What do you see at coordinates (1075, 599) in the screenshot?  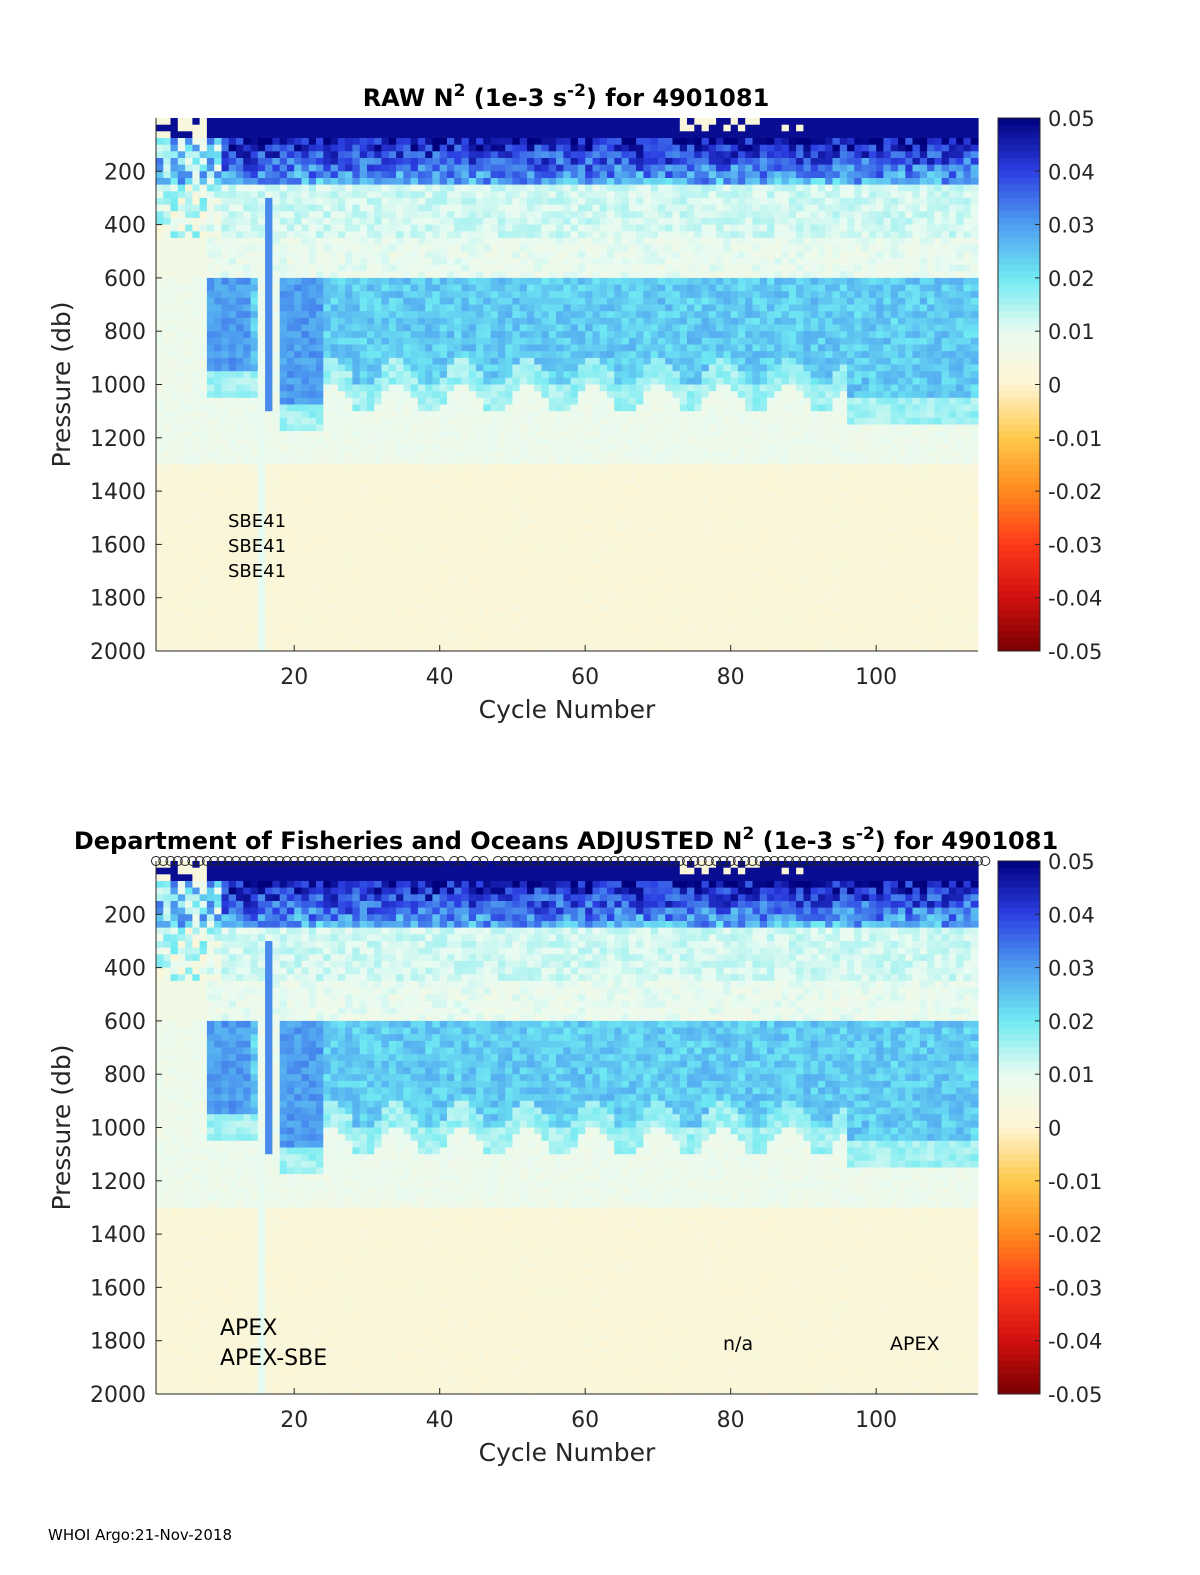 I see `colorbar-tick-label: -0.04` at bounding box center [1075, 599].